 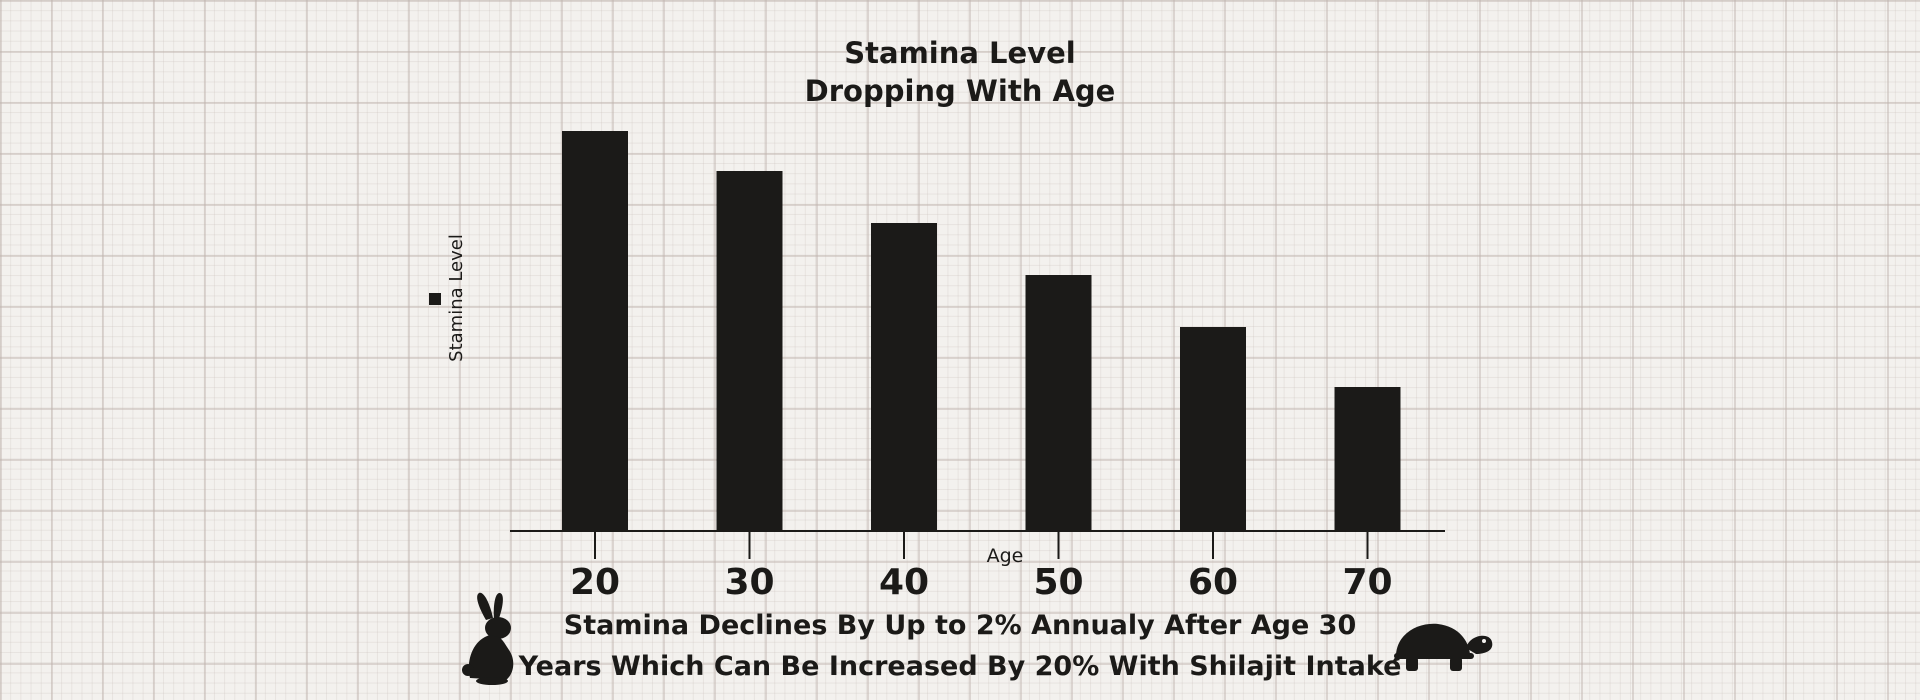 I want to click on x-tick-label-30: 30, so click(x=749, y=582).